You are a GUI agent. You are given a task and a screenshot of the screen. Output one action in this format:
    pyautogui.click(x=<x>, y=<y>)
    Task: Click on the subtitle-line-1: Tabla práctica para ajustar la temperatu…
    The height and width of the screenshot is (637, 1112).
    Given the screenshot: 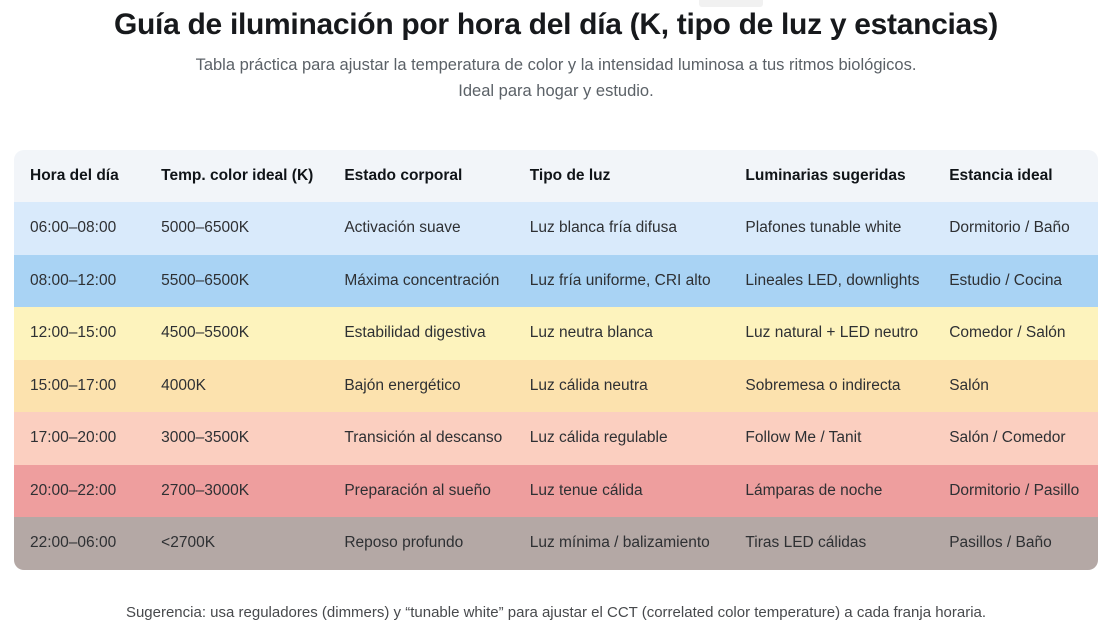 What is the action you would take?
    pyautogui.click(x=556, y=65)
    